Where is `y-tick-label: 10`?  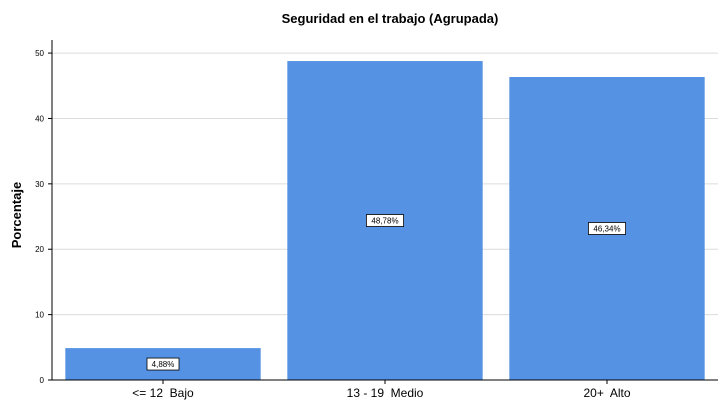 y-tick-label: 10 is located at coordinates (39, 315).